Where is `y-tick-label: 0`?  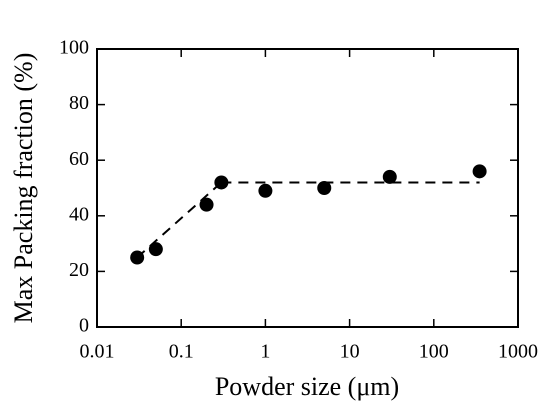 y-tick-label: 0 is located at coordinates (84, 326).